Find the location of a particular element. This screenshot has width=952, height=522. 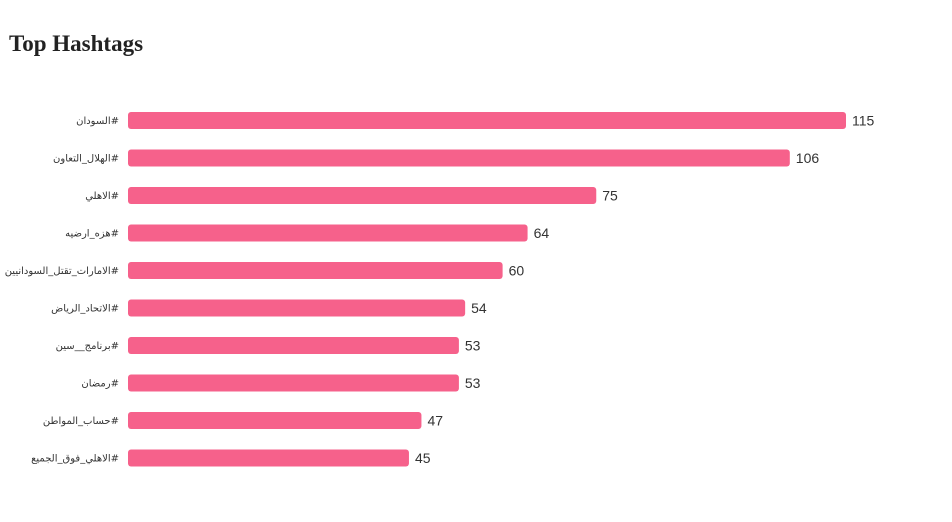

category-label: الامارات_تقتل_السودانيين# is located at coordinates (62, 271).